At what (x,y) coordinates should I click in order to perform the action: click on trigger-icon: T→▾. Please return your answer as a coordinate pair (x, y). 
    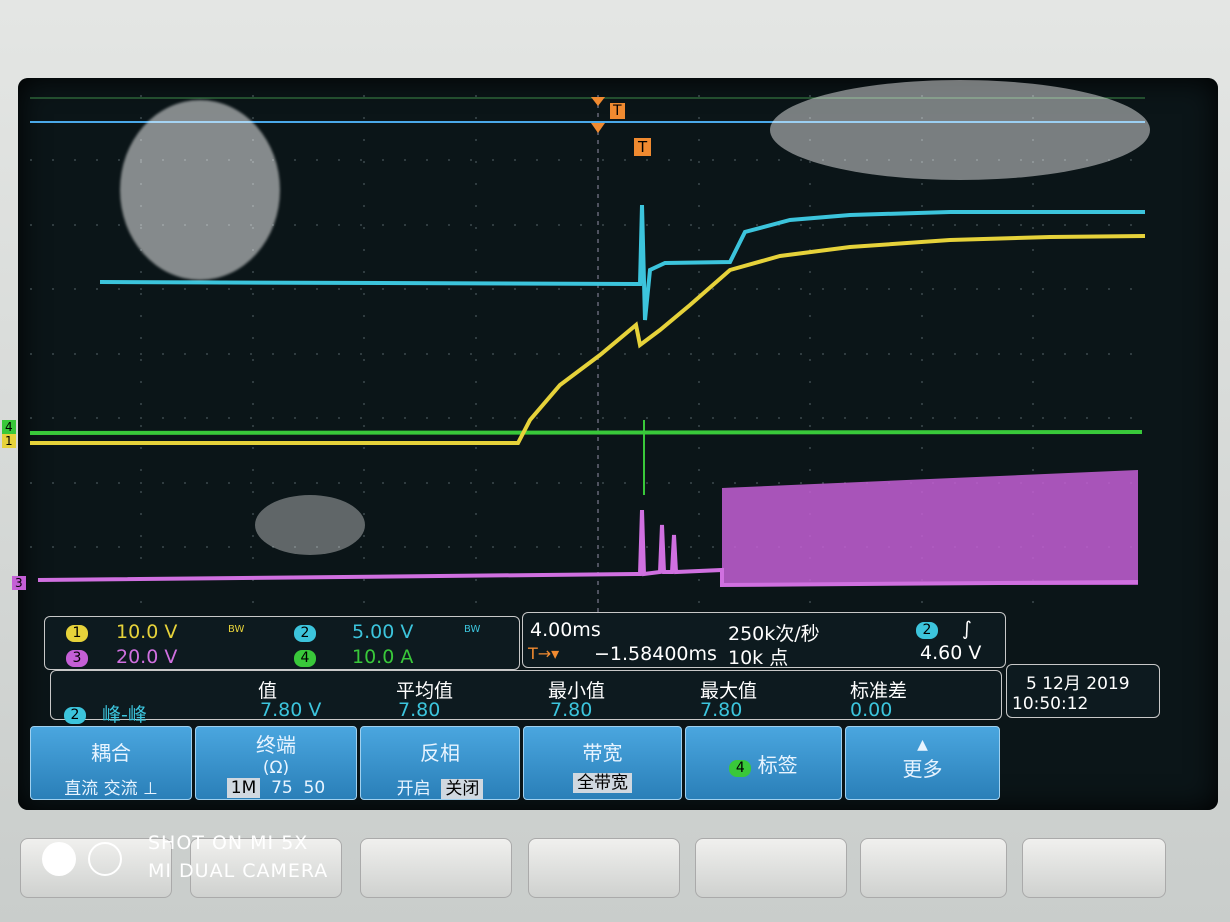
    Looking at the image, I should click on (544, 653).